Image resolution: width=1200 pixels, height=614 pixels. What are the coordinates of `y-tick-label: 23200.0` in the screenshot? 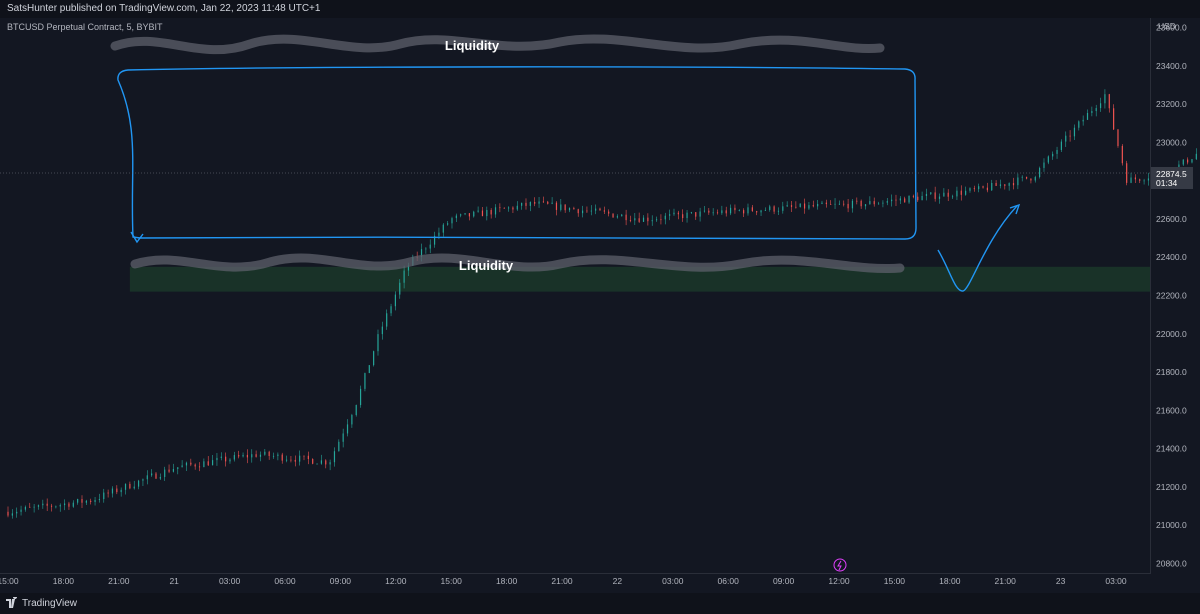 It's located at (1171, 104).